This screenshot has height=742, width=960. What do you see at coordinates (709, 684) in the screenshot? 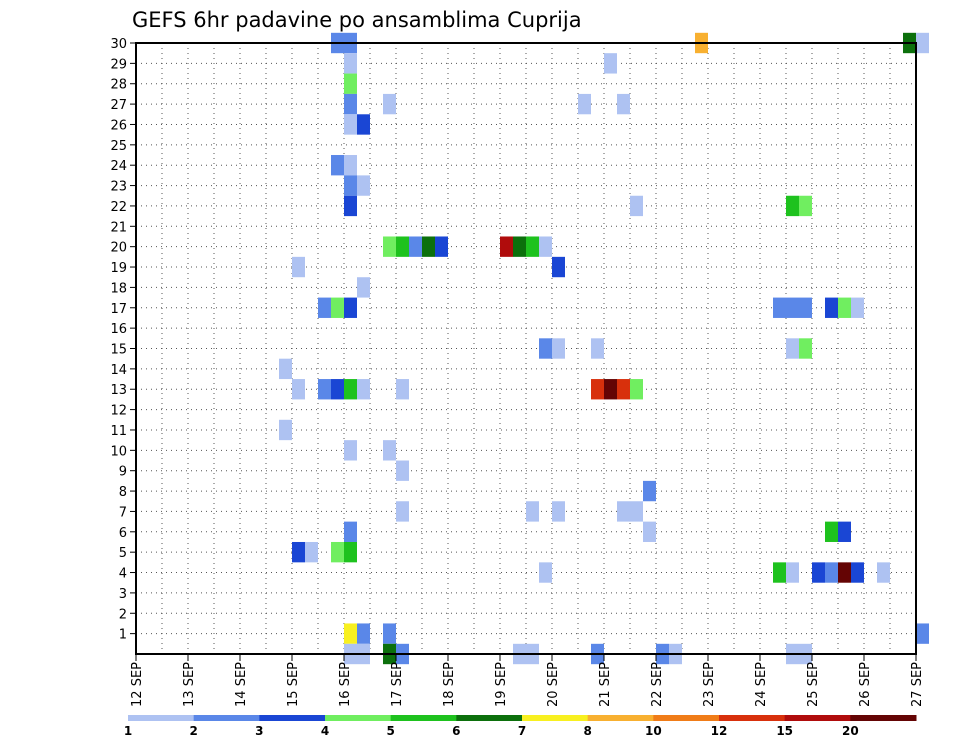
I see `x-tick-label: 23 SEP` at bounding box center [709, 684].